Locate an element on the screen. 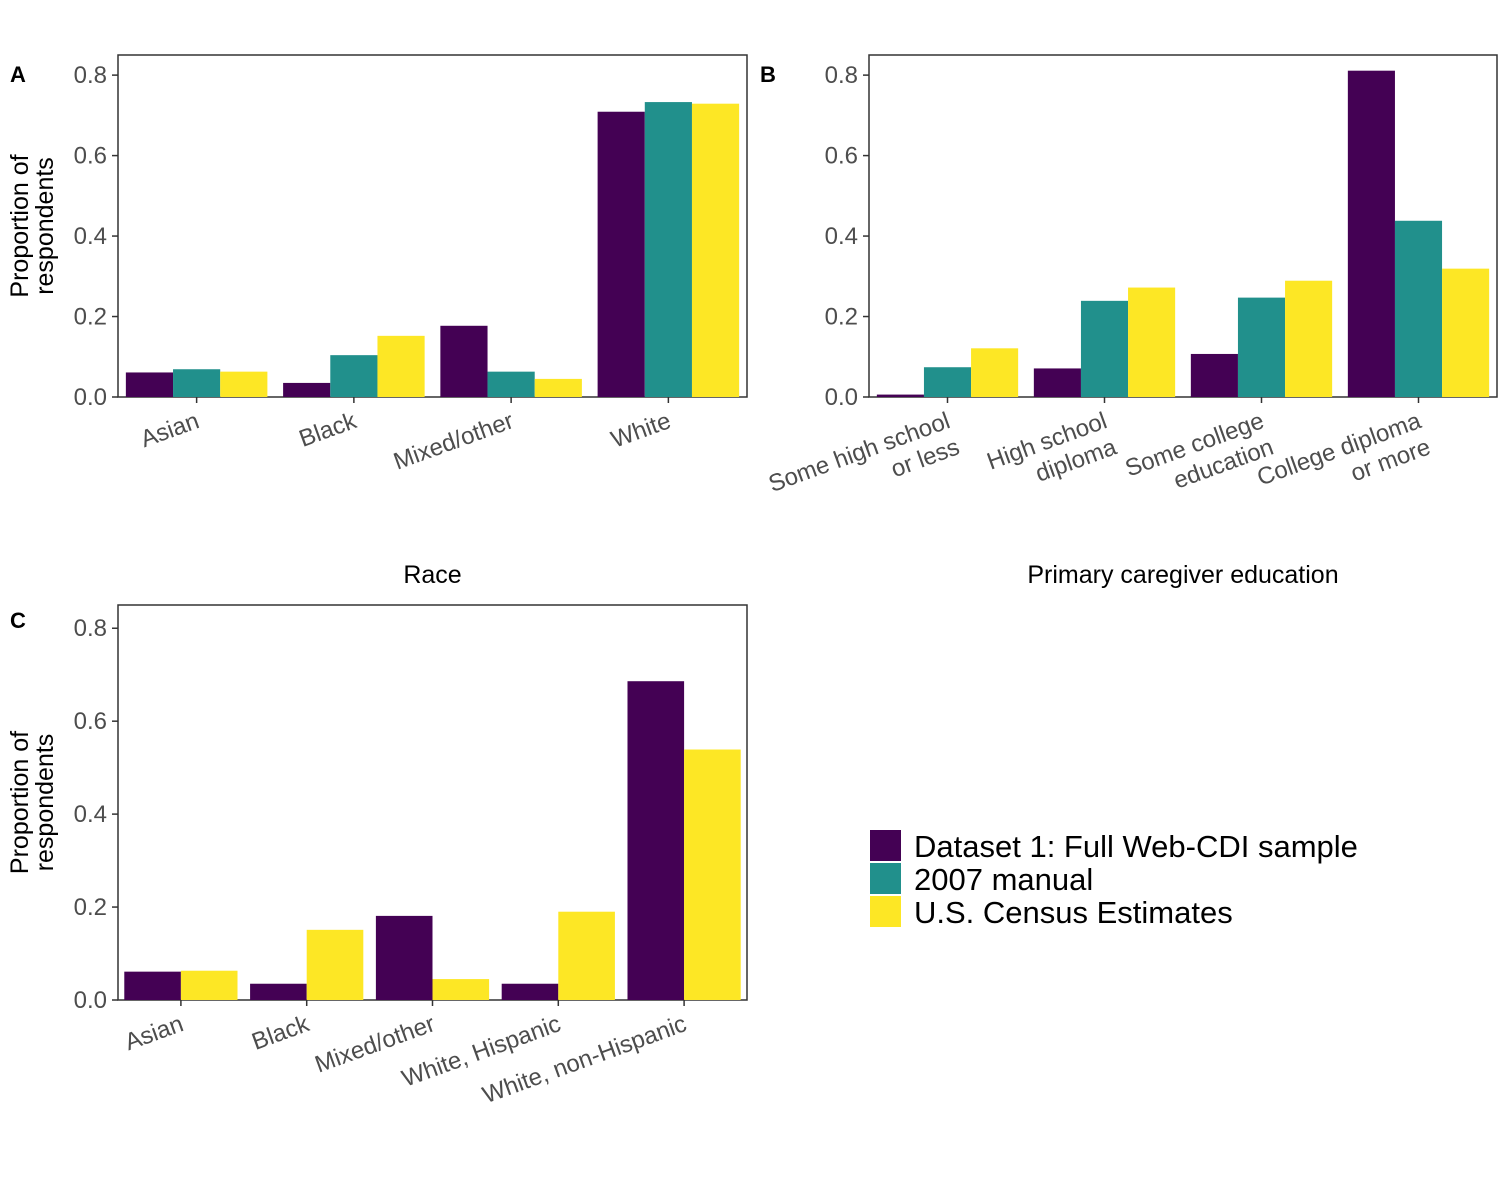  bar-b-s2-c2 is located at coordinates (1309, 338).